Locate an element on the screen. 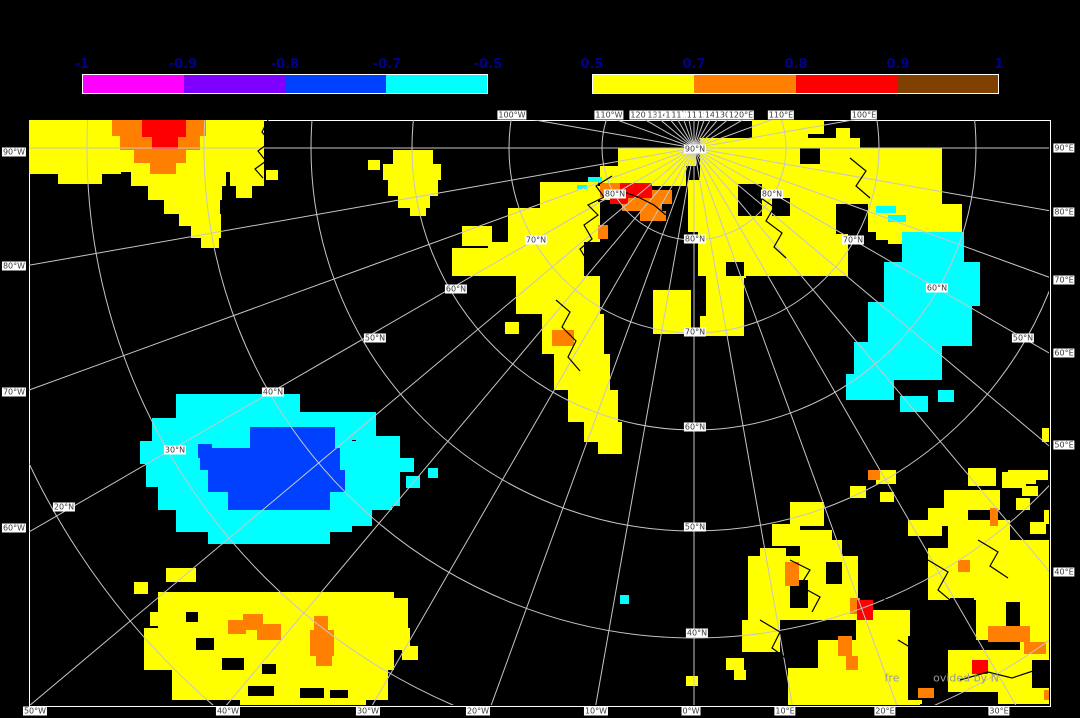  attribution-fragment: fre is located at coordinates (892, 678).